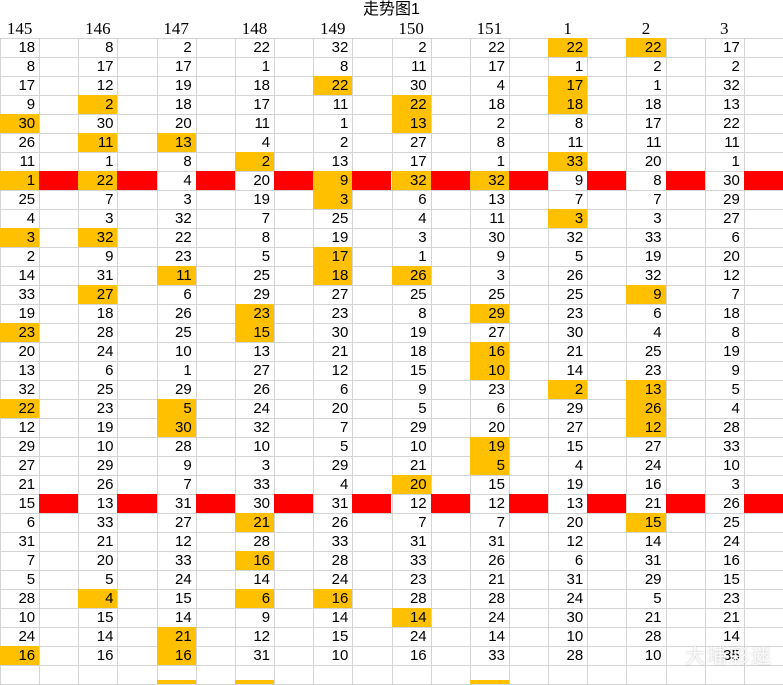 This screenshot has width=783, height=685. Describe the element at coordinates (418, 161) in the screenshot. I see `number-cell: 17` at that location.